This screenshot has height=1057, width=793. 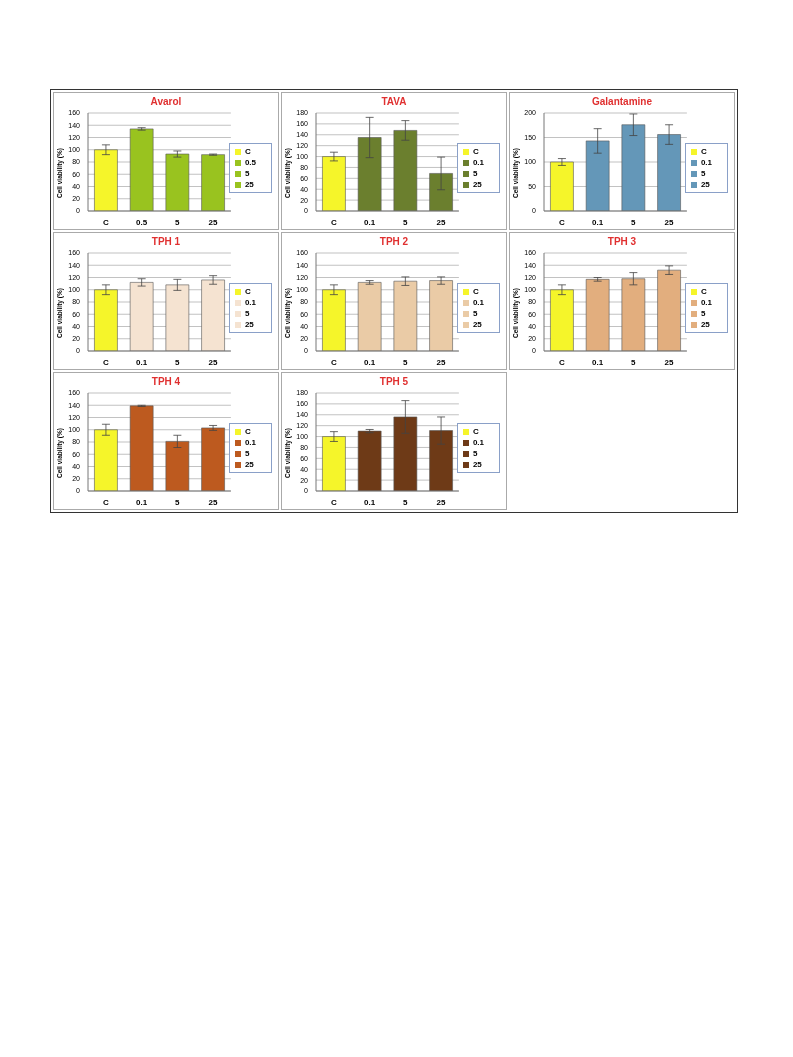 I want to click on chart-title: Galantamine, so click(x=622, y=102).